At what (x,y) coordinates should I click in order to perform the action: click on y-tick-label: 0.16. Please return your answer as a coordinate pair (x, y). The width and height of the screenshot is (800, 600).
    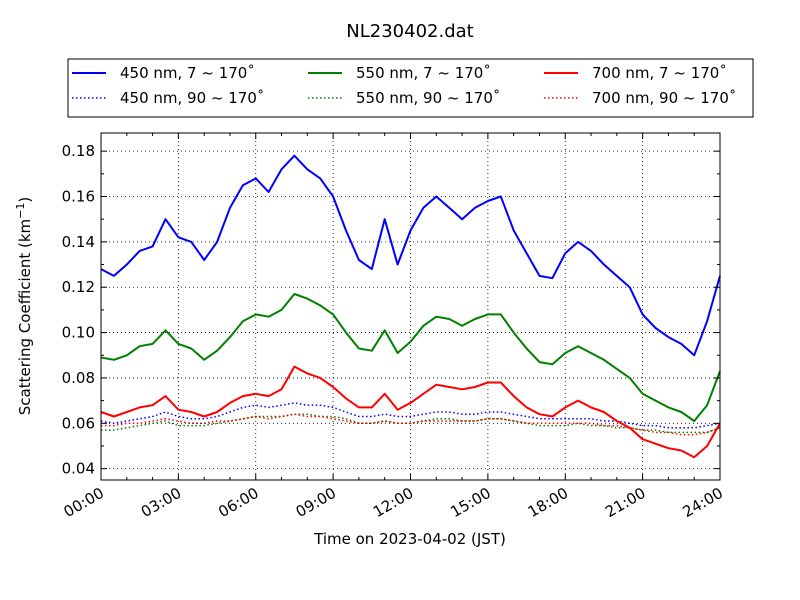
    Looking at the image, I should click on (78, 197).